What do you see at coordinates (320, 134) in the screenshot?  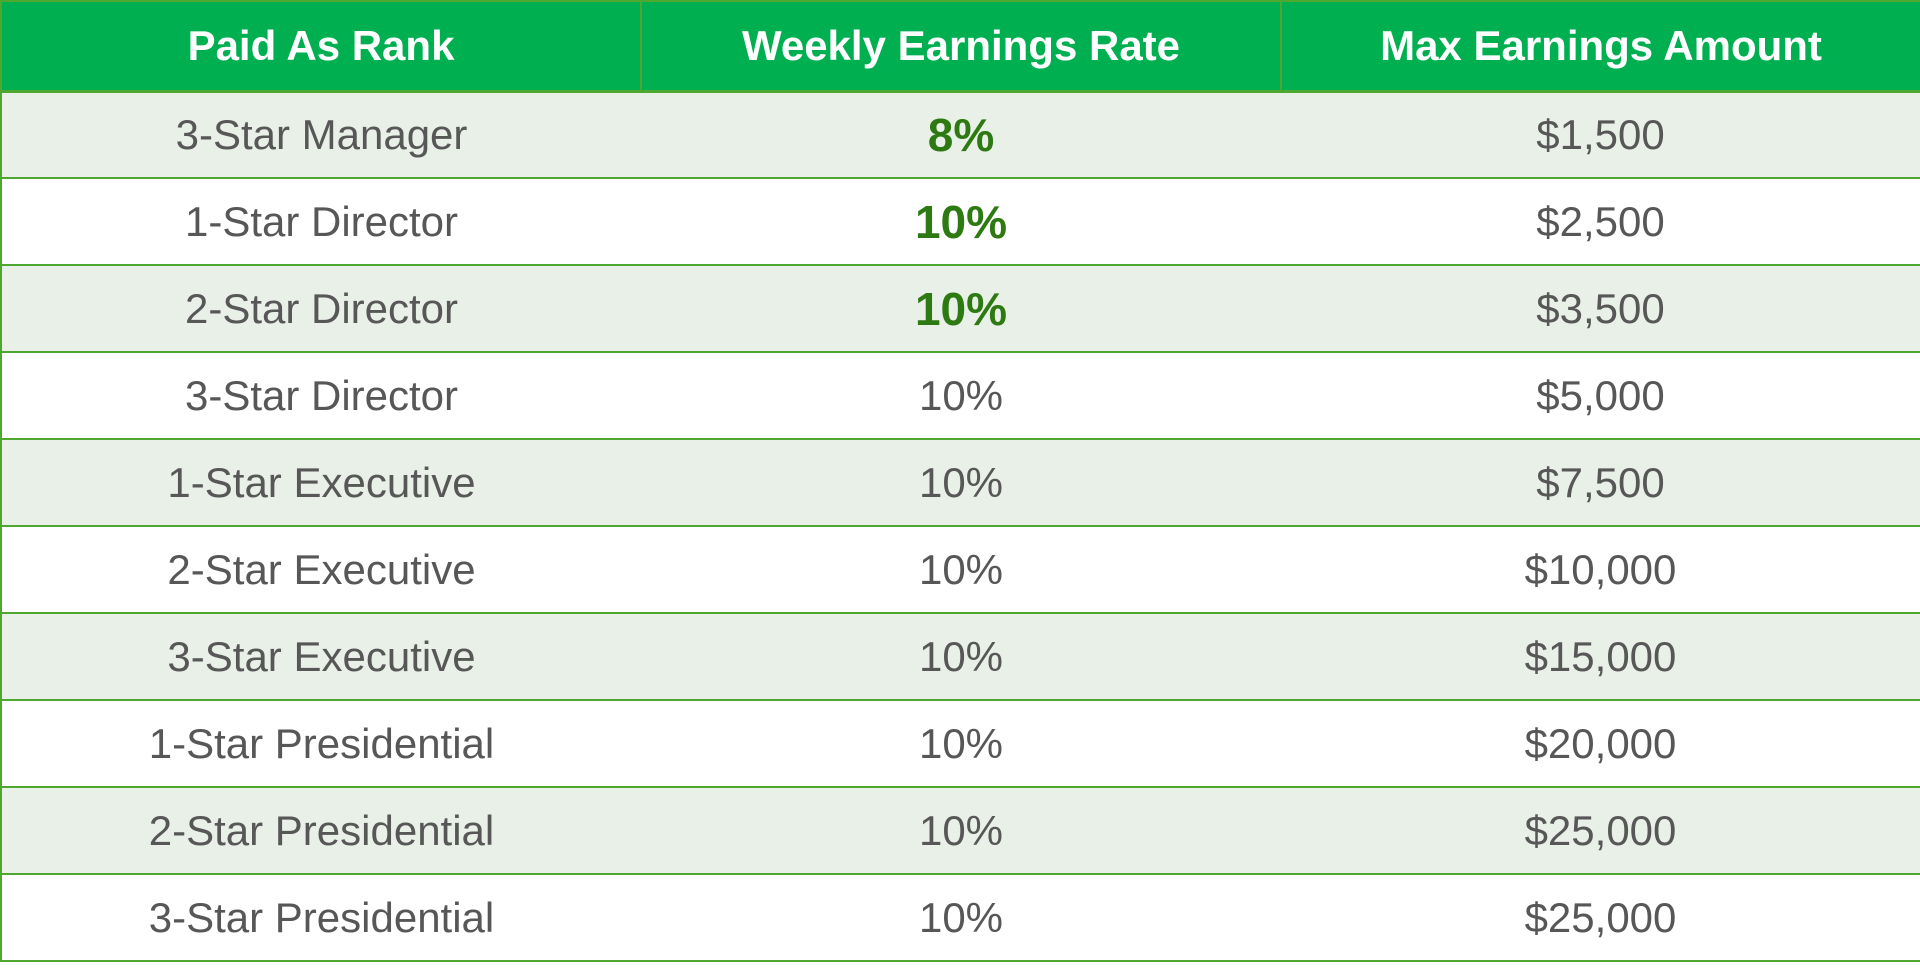 I see `rank-cell: 3-Star Manager` at bounding box center [320, 134].